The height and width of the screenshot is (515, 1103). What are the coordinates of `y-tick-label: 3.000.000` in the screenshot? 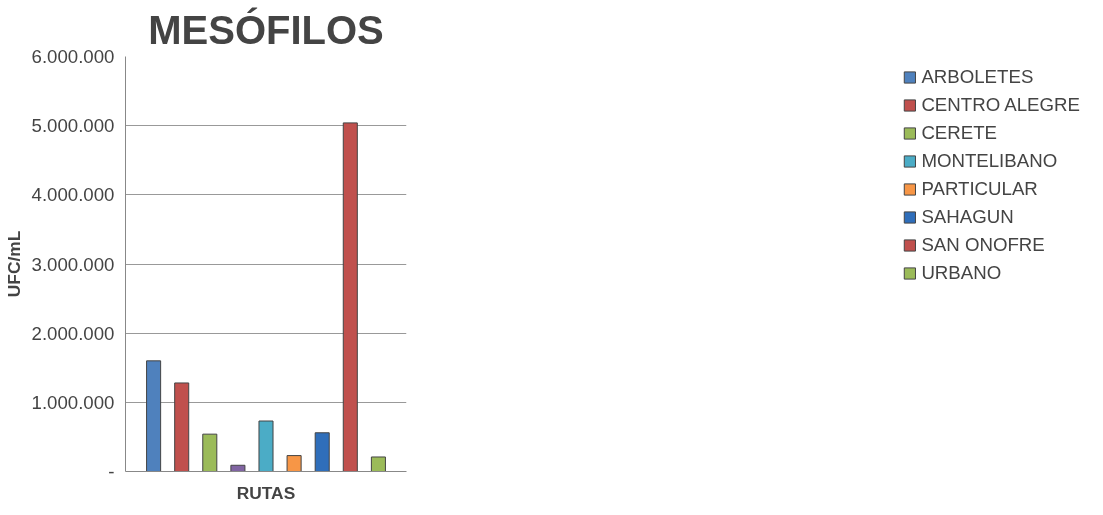 It's located at (73, 264).